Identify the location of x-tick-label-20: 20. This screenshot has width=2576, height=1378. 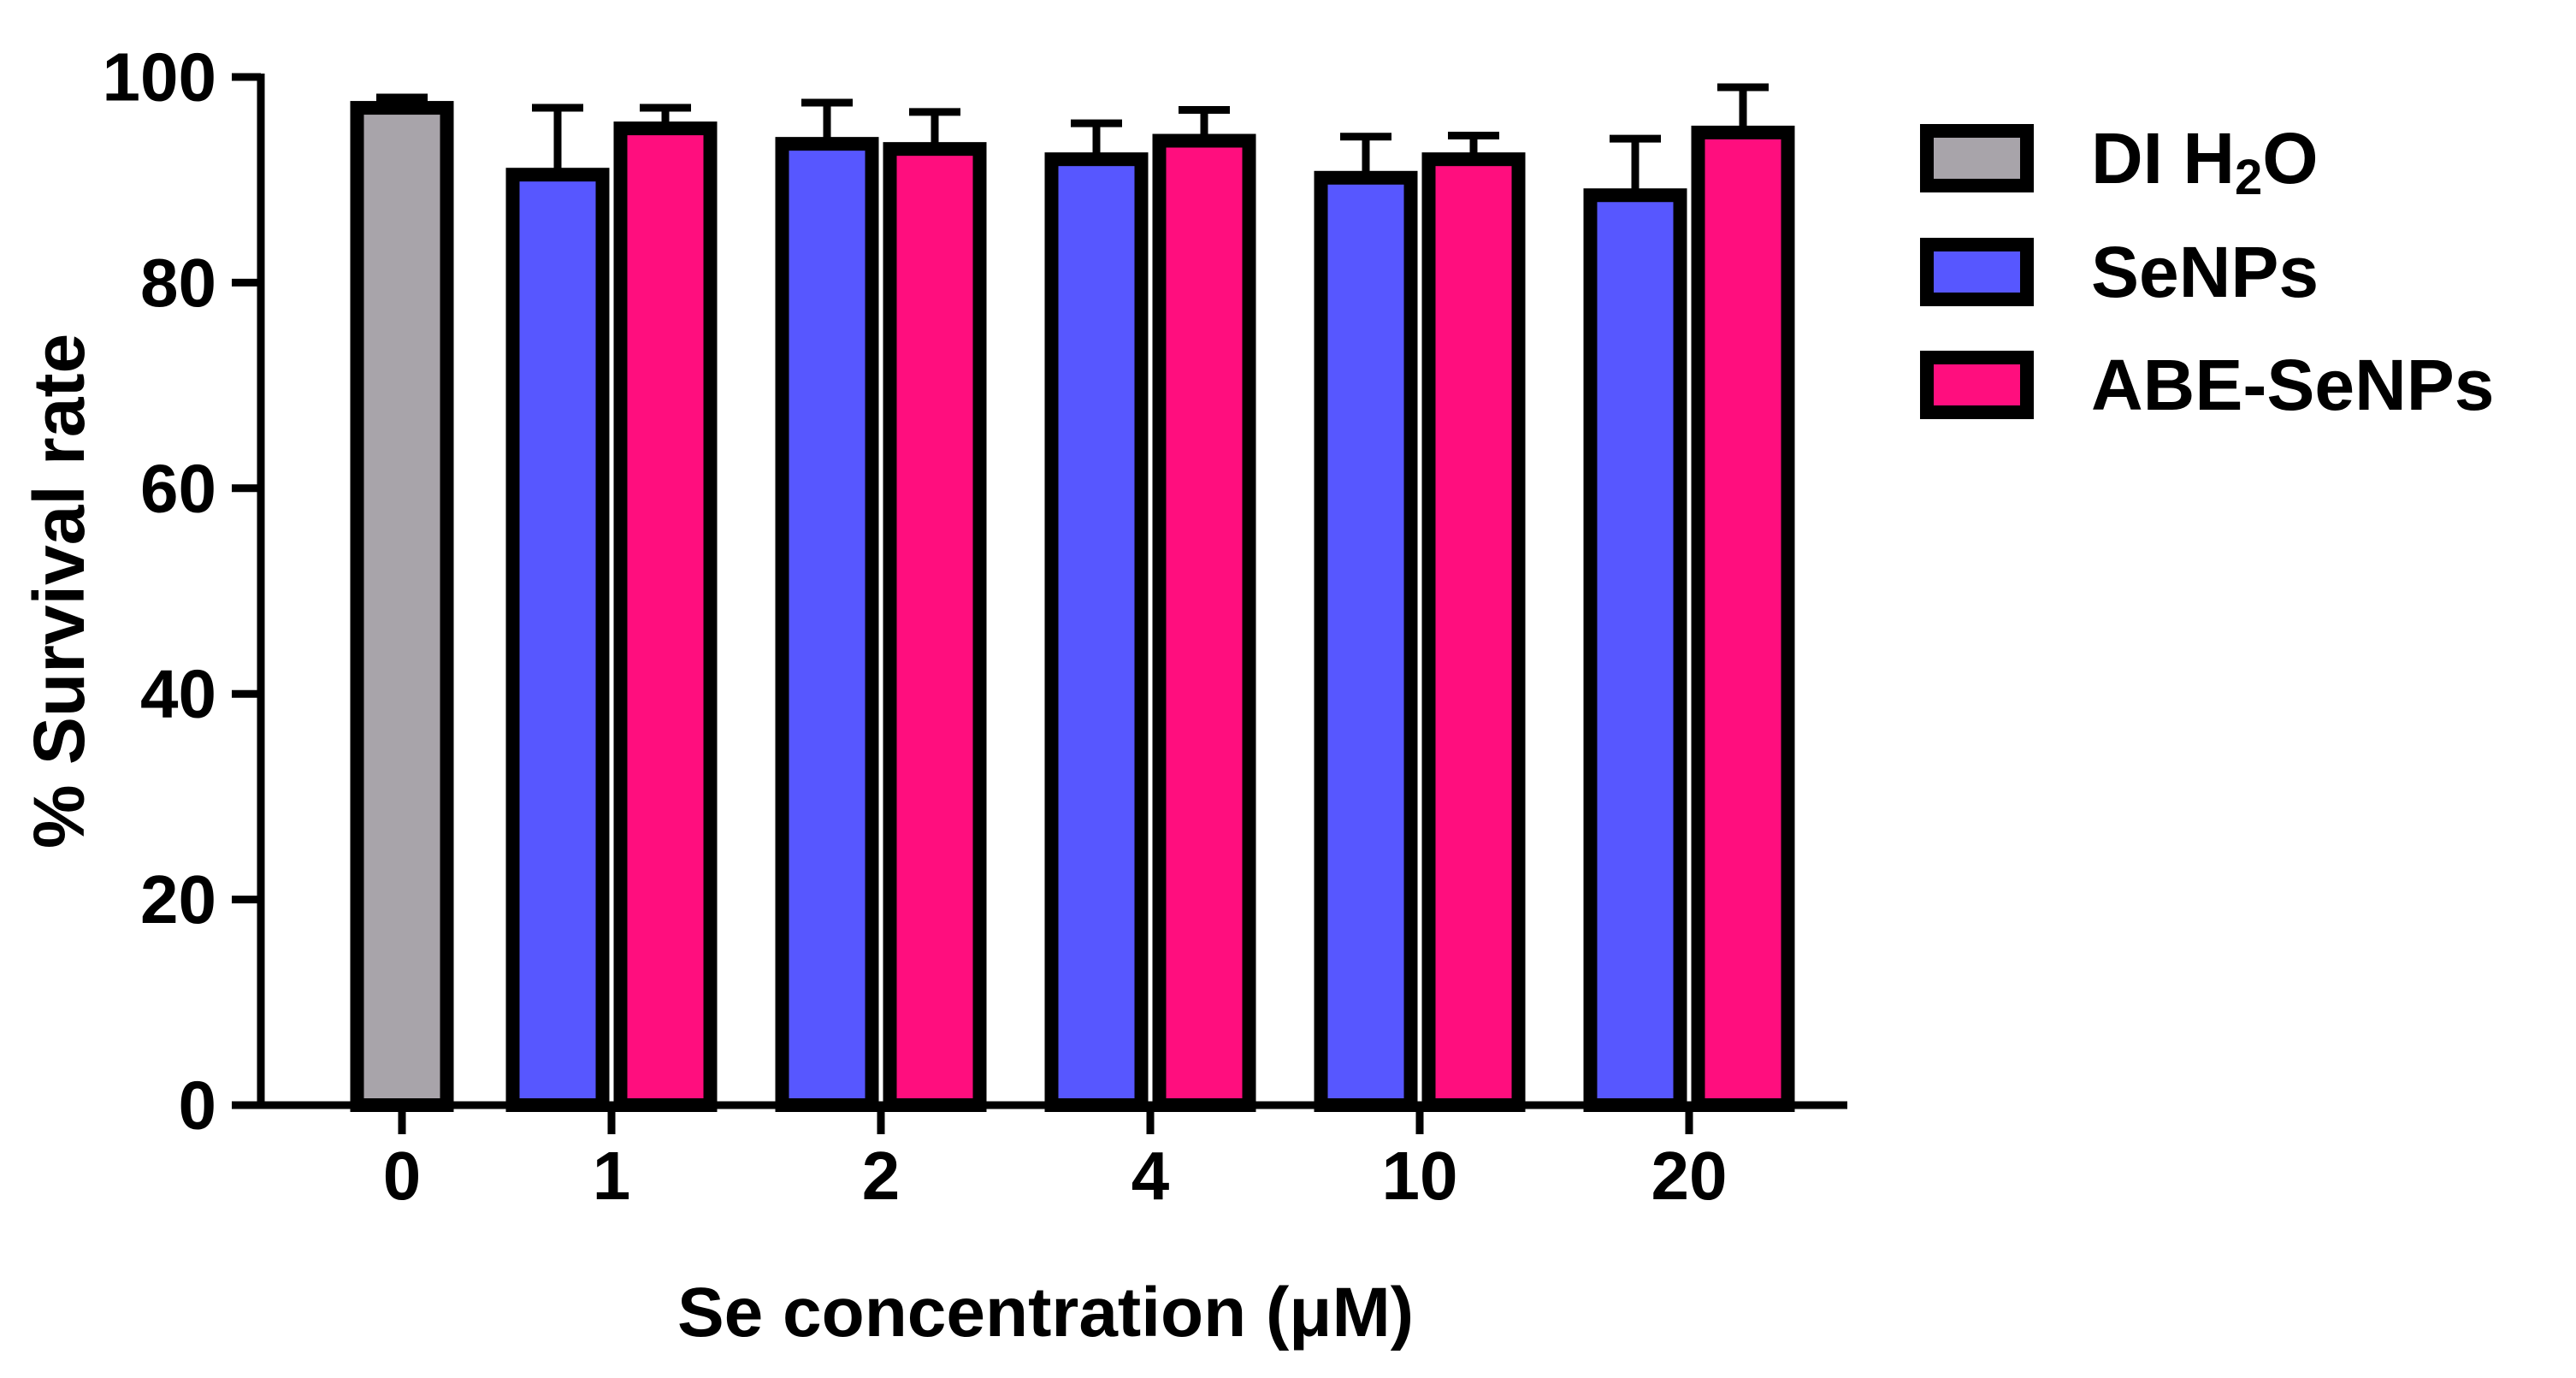
(1689, 1176).